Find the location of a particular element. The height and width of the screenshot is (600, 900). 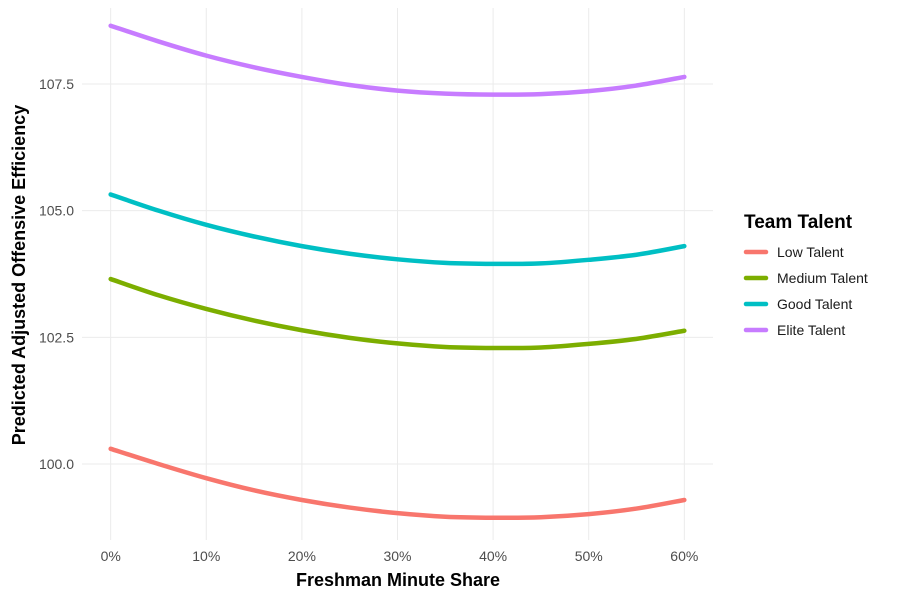

x-tick-label: 50% is located at coordinates (589, 556).